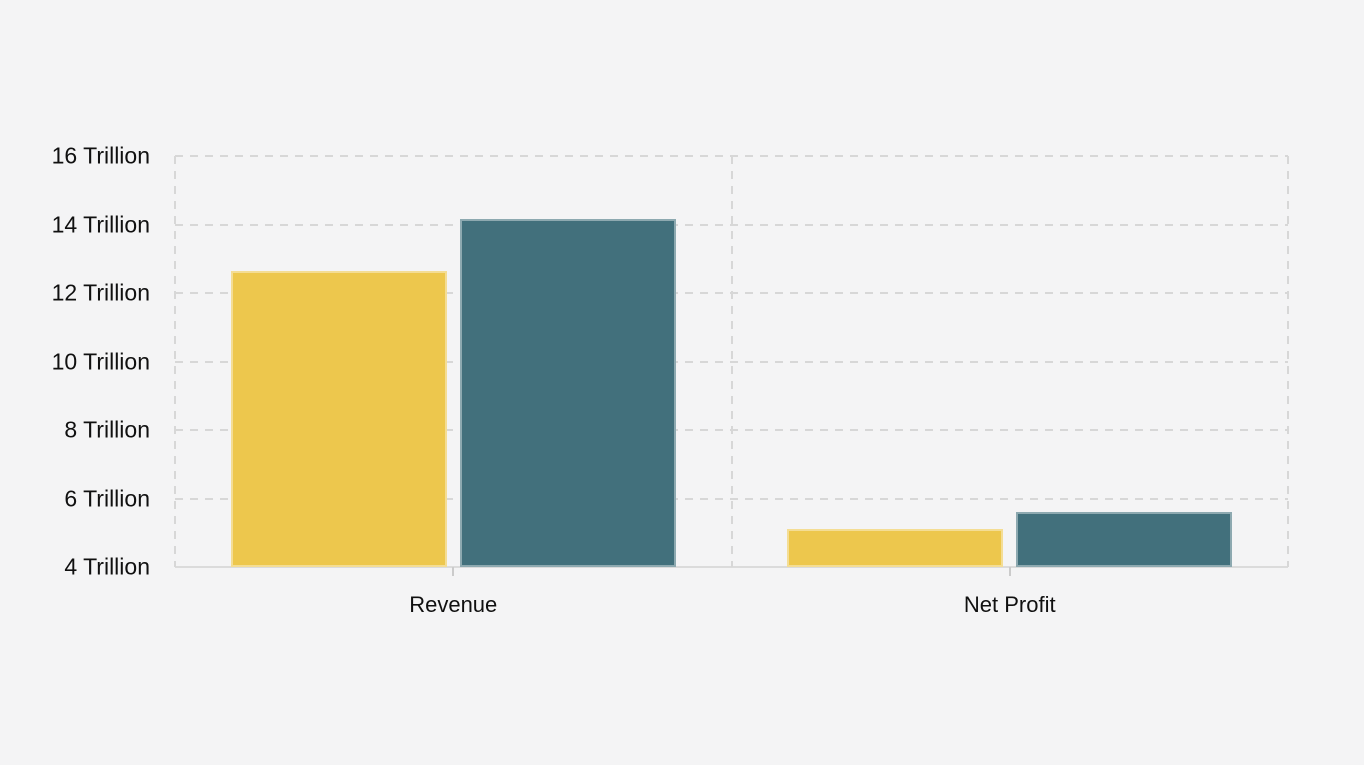 The height and width of the screenshot is (765, 1364). Describe the element at coordinates (1009, 604) in the screenshot. I see `x-tick-label: Net Profit` at that location.